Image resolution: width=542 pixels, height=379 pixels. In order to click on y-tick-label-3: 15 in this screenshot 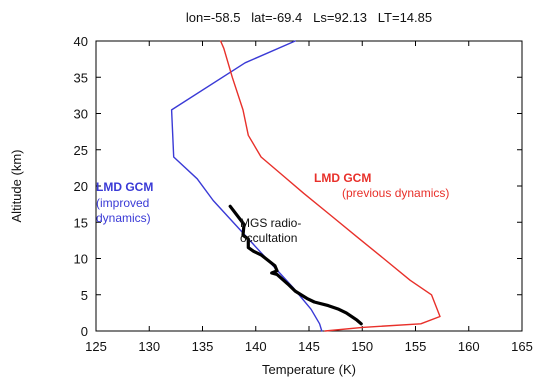, I will do `click(81, 222)`.